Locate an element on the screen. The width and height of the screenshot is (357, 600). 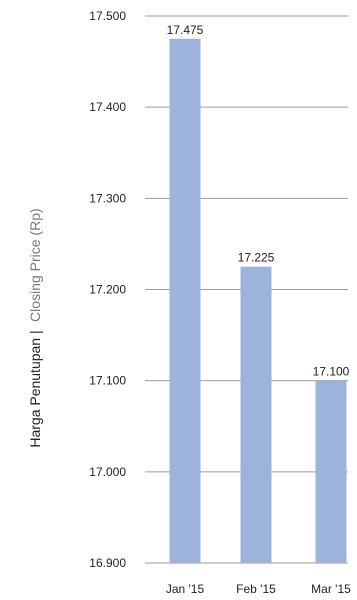
y-tick-label: 17.100 is located at coordinates (107, 381).